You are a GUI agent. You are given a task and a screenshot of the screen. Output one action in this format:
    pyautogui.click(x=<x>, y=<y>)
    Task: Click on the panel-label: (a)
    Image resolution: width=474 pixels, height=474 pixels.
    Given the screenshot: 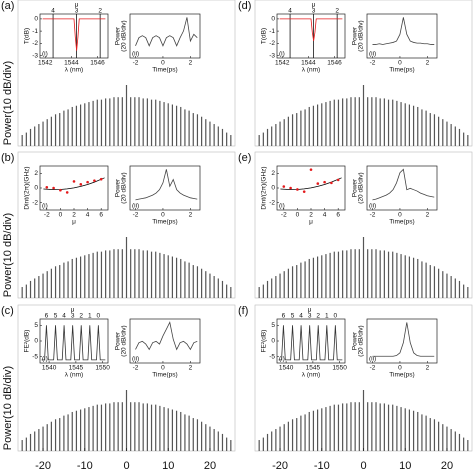 What is the action you would take?
    pyautogui.click(x=7, y=6)
    